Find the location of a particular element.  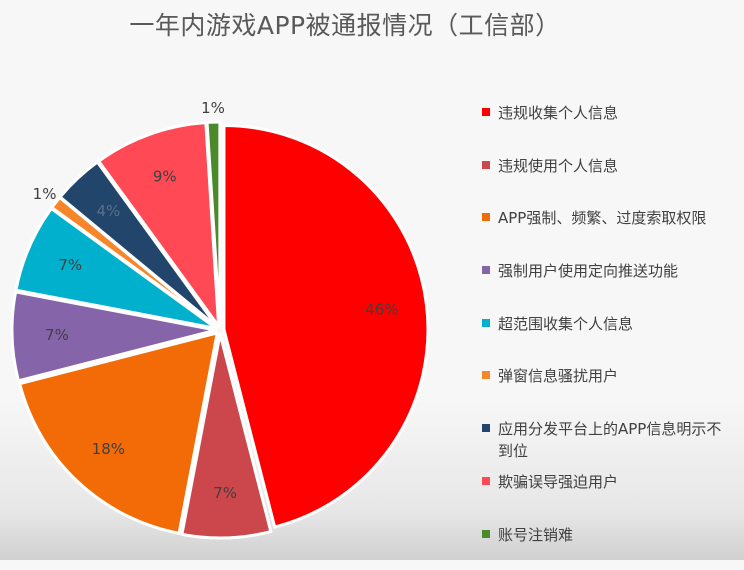

legend-item: 强制用户使用定向推送功能 is located at coordinates (613, 280).